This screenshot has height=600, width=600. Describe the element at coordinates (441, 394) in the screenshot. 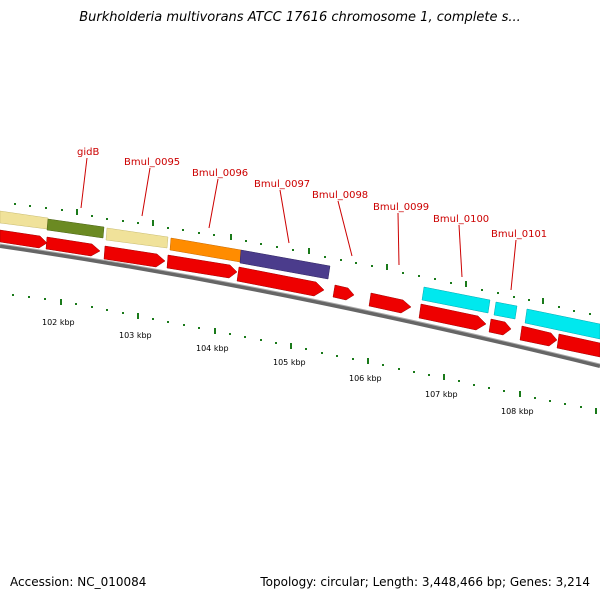

I see `kbp-label: 107 kbp` at that location.